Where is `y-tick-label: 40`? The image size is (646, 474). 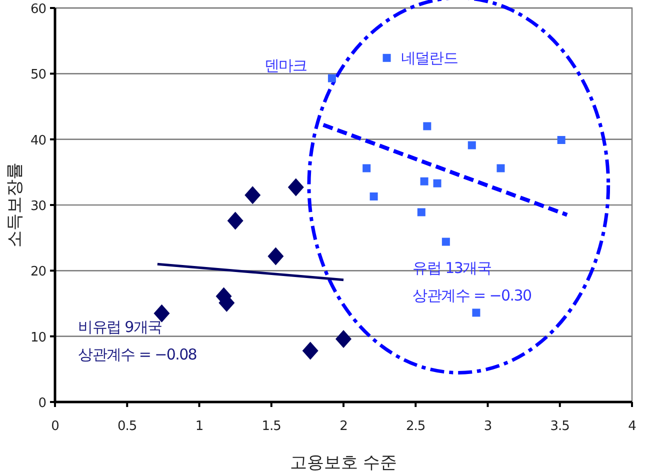 y-tick-label: 40 is located at coordinates (38, 140).